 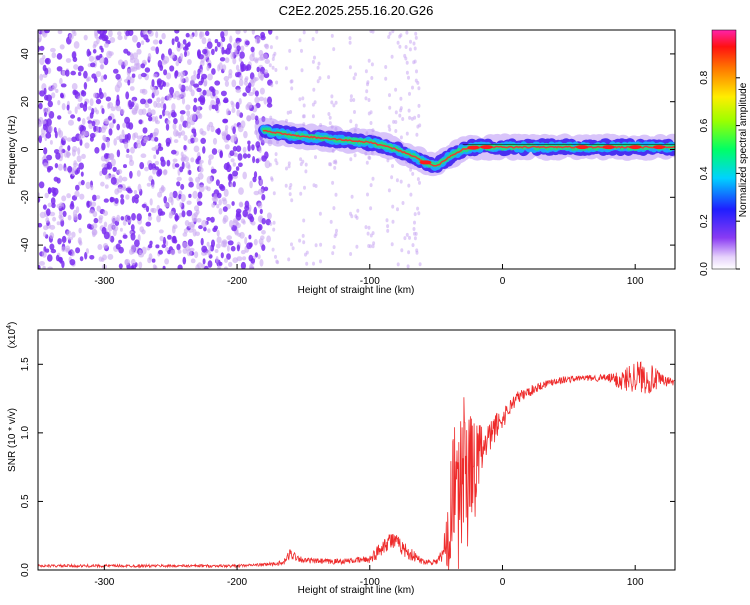 What do you see at coordinates (743, 149) in the screenshot?
I see `colorbar-label: Normalized spectral amplitude` at bounding box center [743, 149].